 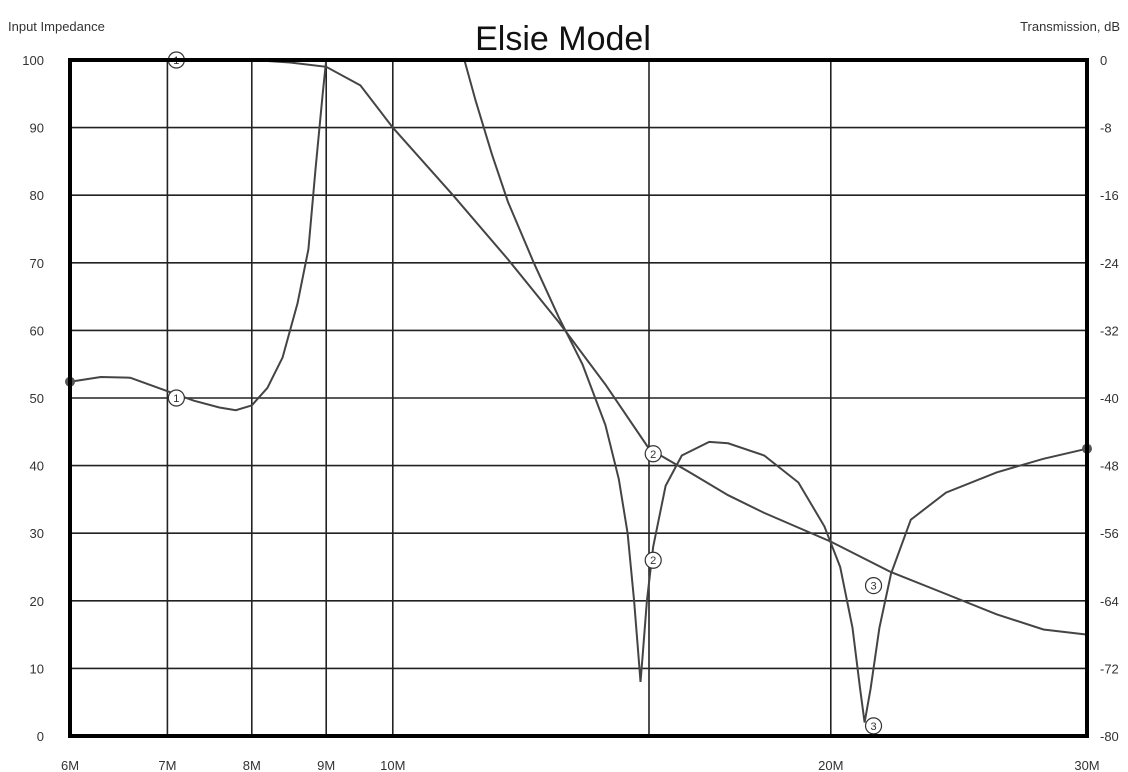 What do you see at coordinates (326, 765) in the screenshot?
I see `x-tick-label: 9M` at bounding box center [326, 765].